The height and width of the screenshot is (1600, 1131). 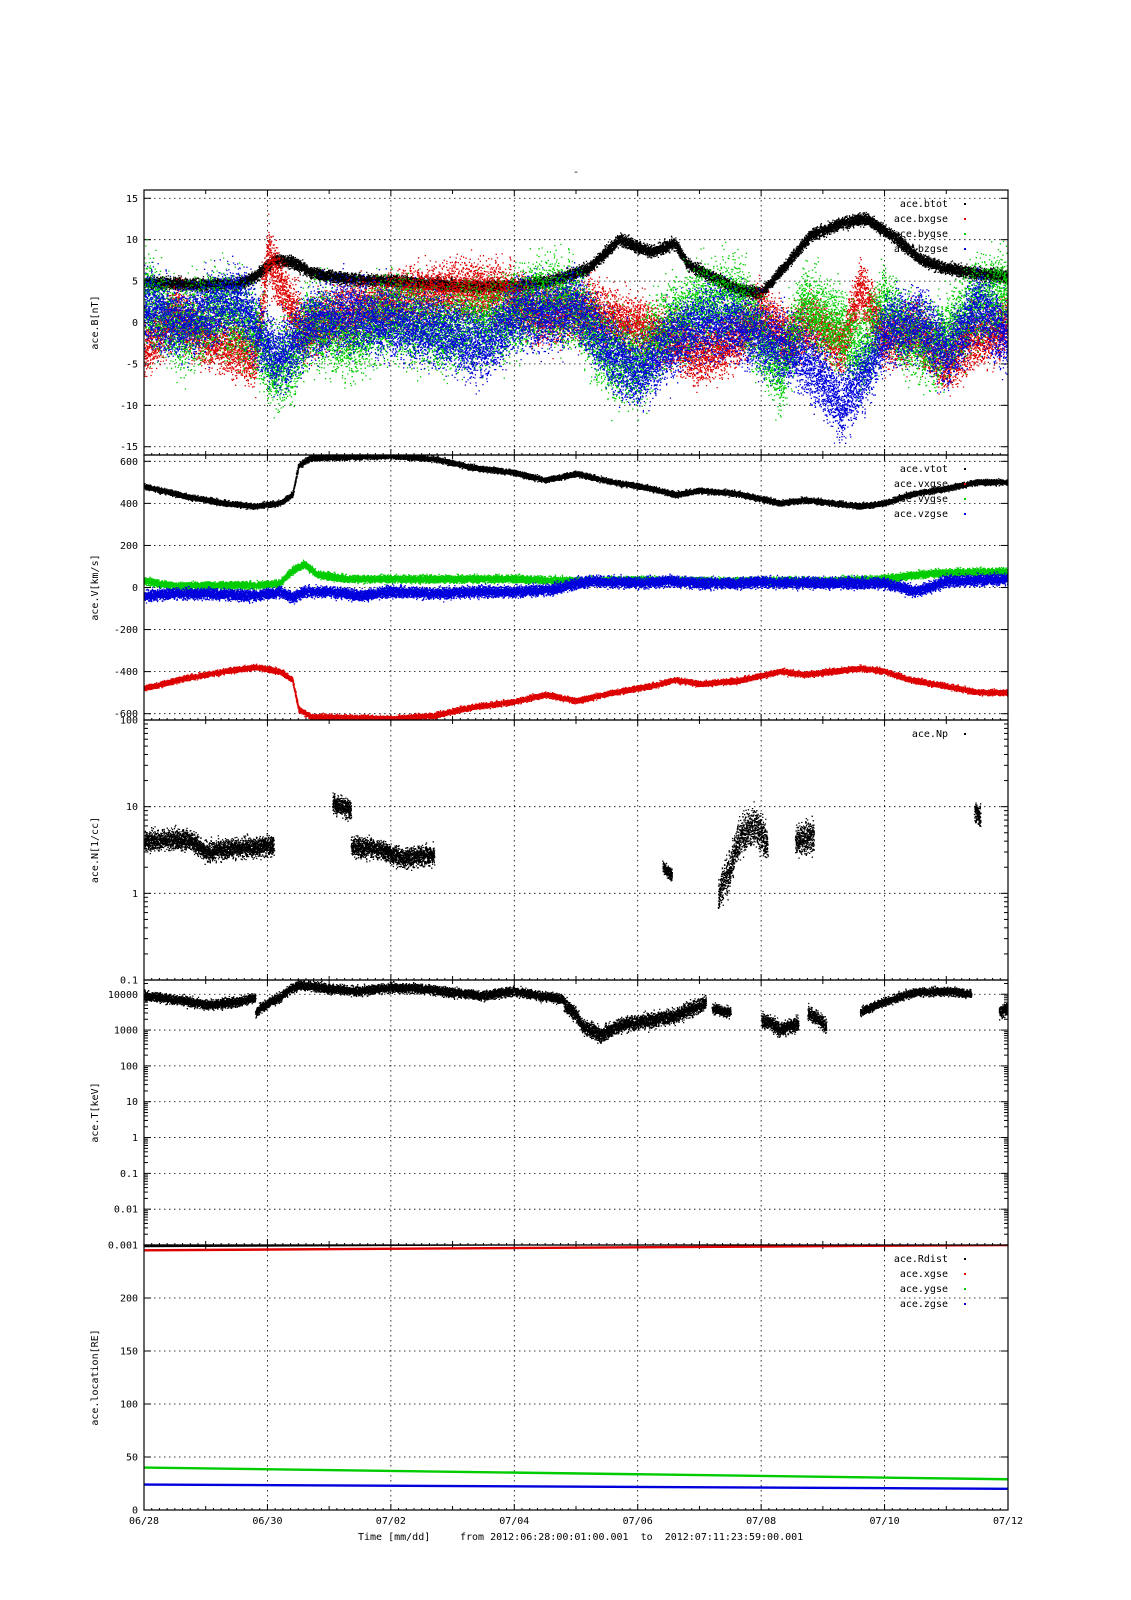 I want to click on y-tick-label: 50, so click(x=132, y=1458).